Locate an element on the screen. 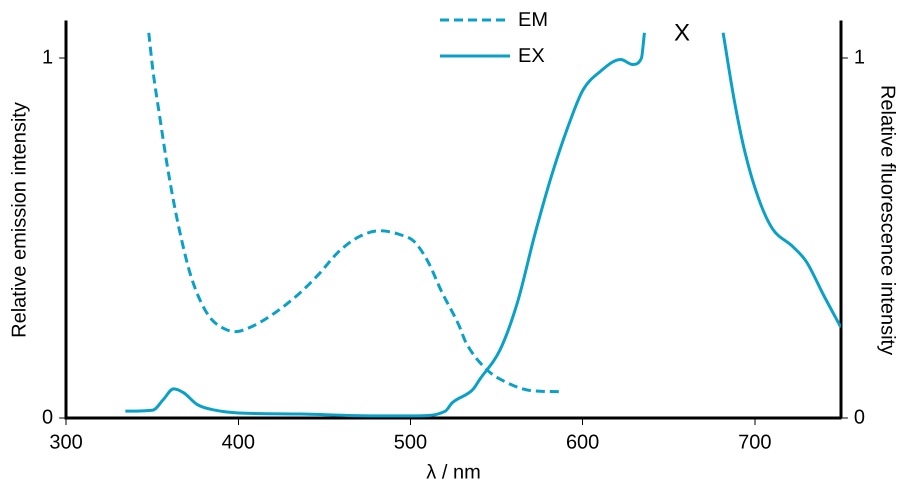 Image resolution: width=907 pixels, height=493 pixels. y-axis-title: Relative emission intensity is located at coordinates (19, 220).